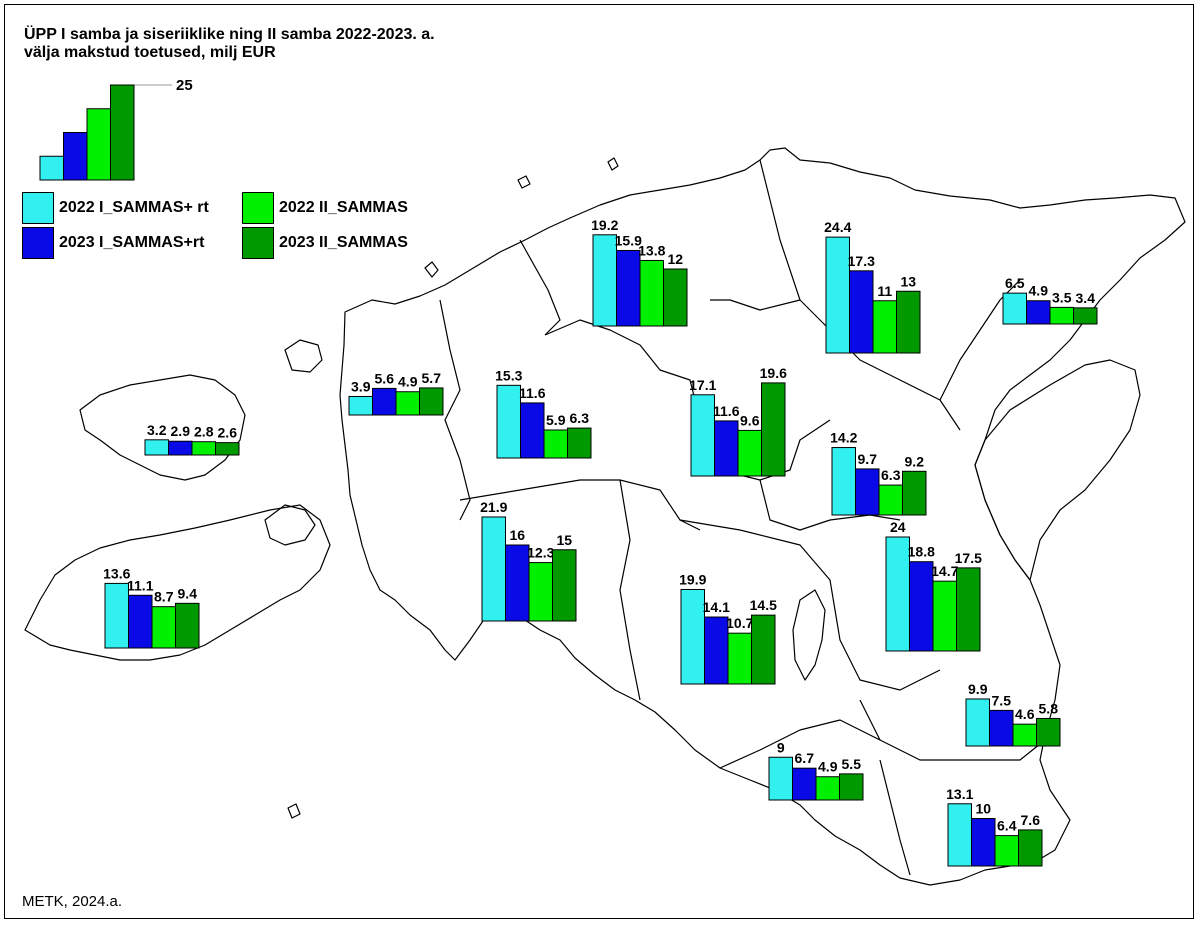 The width and height of the screenshot is (1200, 925). What do you see at coordinates (1086, 298) in the screenshot?
I see `bar-value-label: 3.4` at bounding box center [1086, 298].